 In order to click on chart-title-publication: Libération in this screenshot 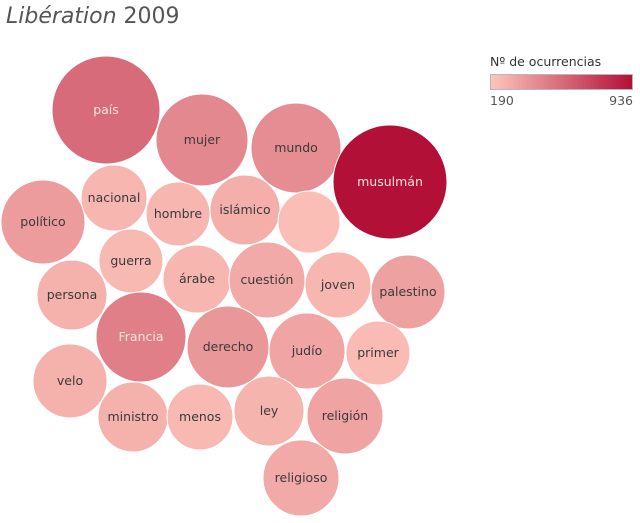, I will do `click(61, 16)`.